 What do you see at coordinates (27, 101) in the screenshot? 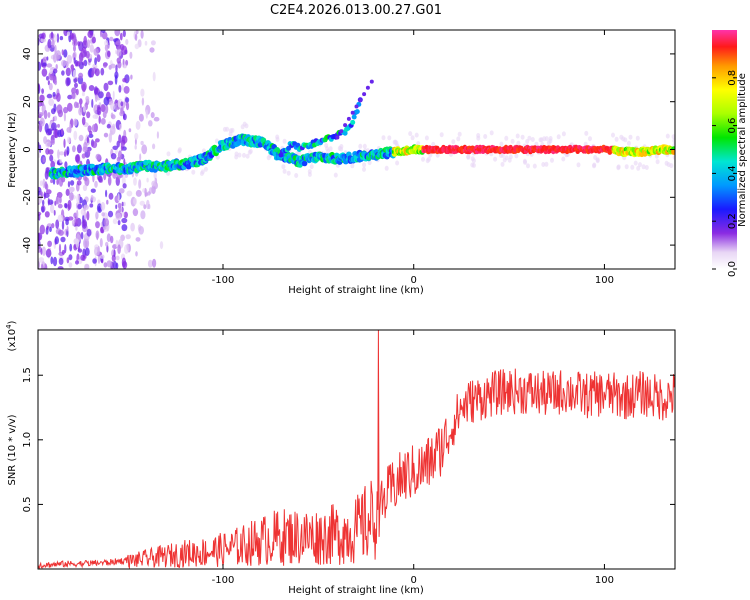
I see `spectrogram-ytick-label: 20` at bounding box center [27, 101].